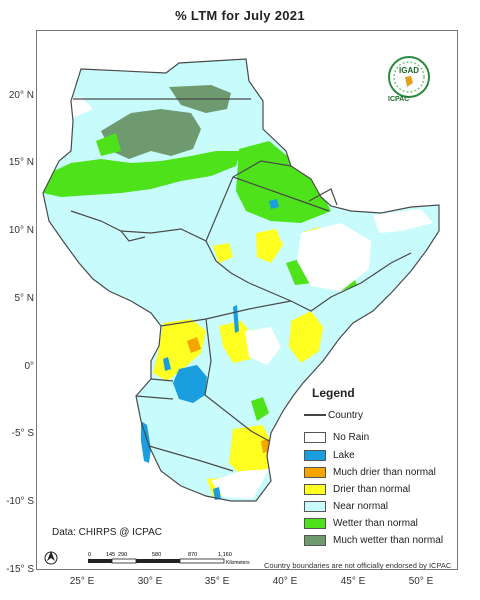  What do you see at coordinates (225, 555) in the screenshot?
I see `scale-tick: 1,160` at bounding box center [225, 555].